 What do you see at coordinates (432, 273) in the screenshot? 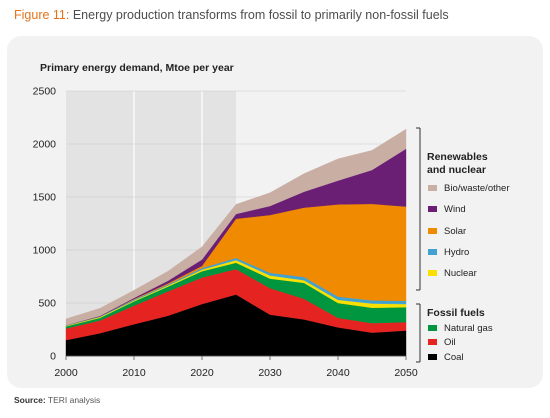
I see `legend-swatch-nuclear` at bounding box center [432, 273].